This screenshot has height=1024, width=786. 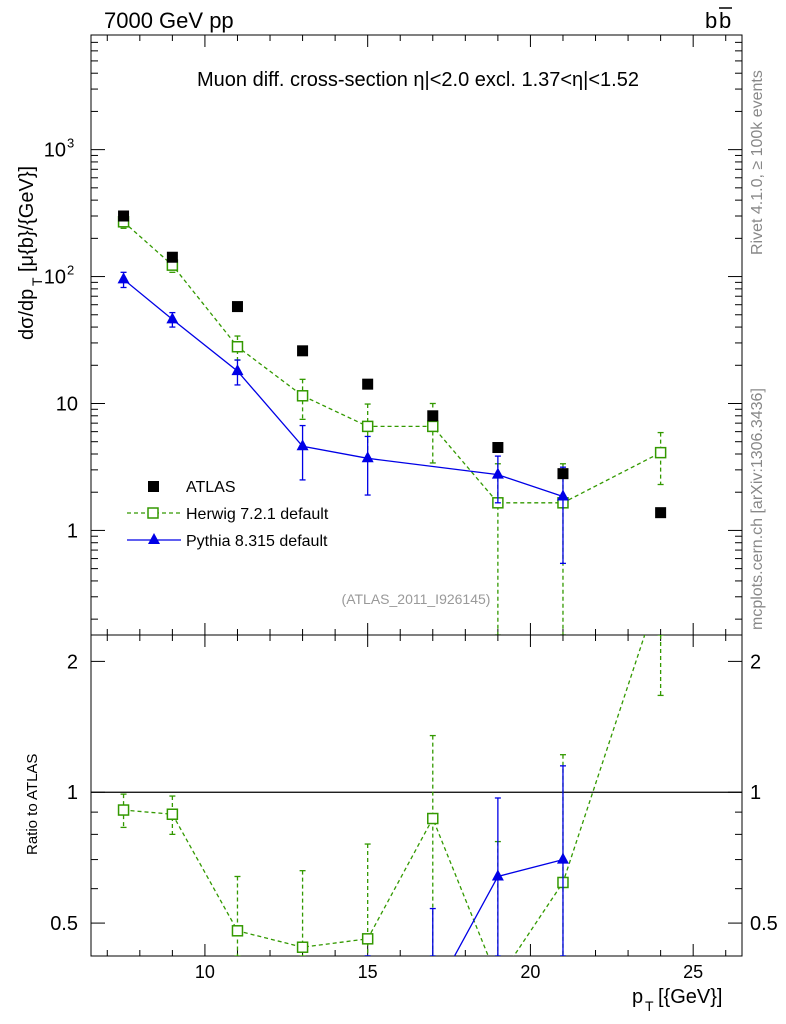 I want to click on legend-atlas-marker, so click(x=153, y=486).